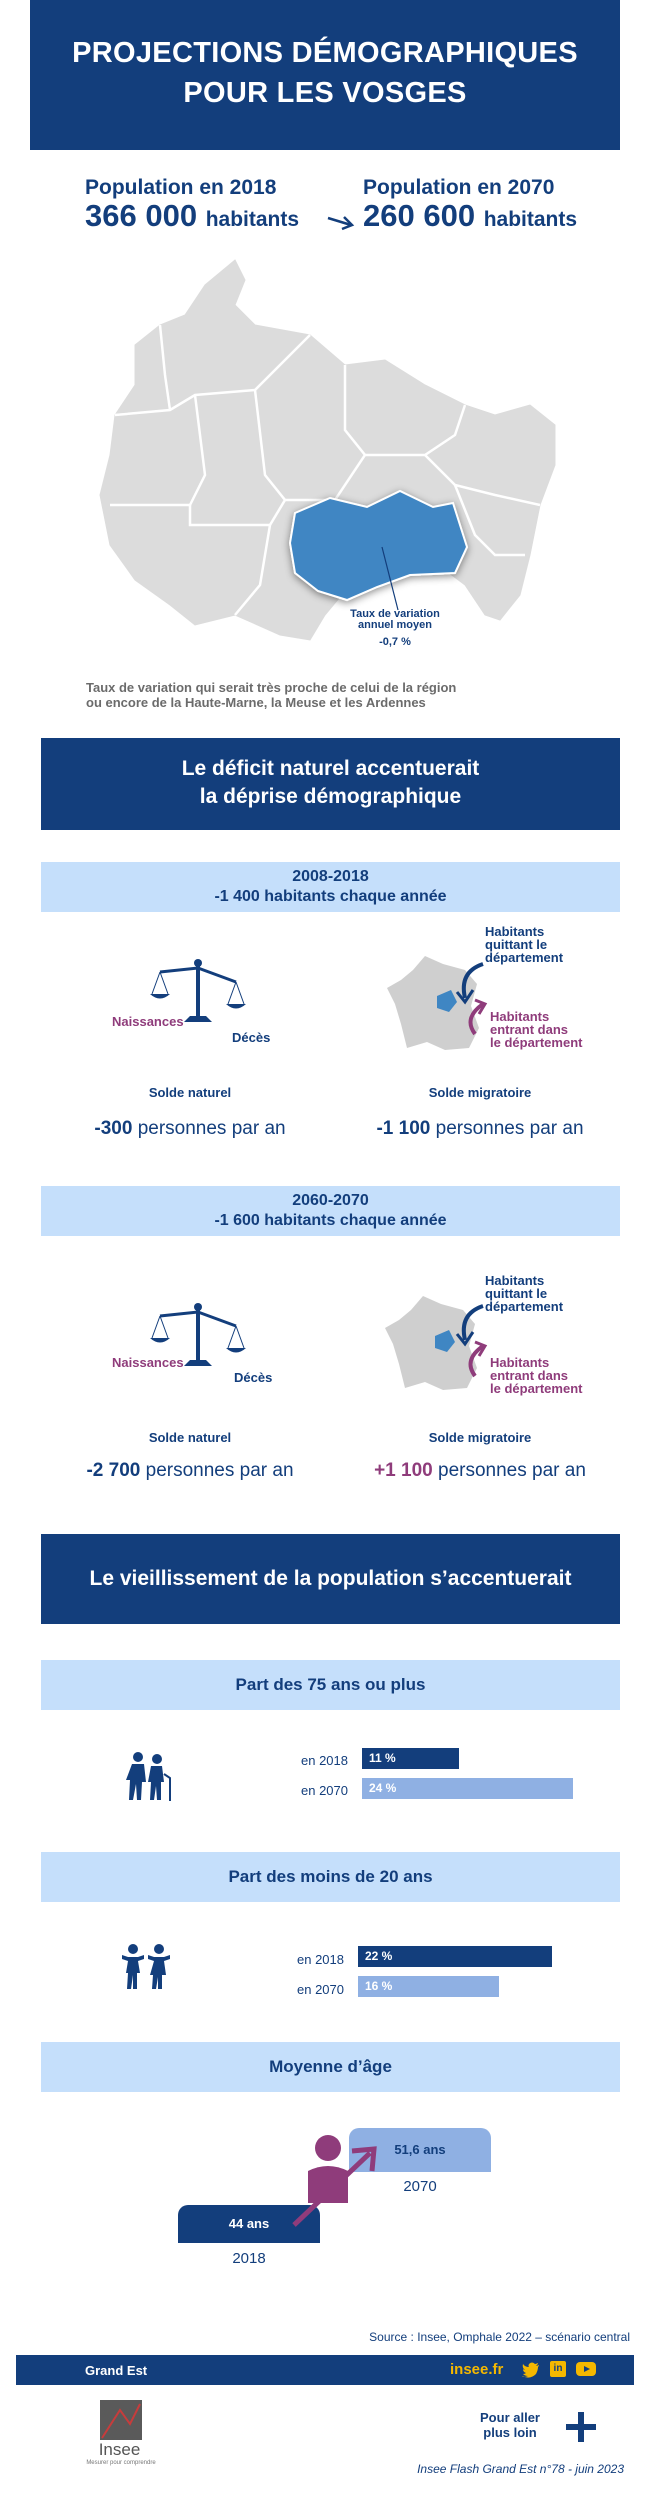 This screenshot has height=2500, width=650. What do you see at coordinates (330, 768) in the screenshot?
I see `section1-title-line1: Le déficit naturel accentuerait` at bounding box center [330, 768].